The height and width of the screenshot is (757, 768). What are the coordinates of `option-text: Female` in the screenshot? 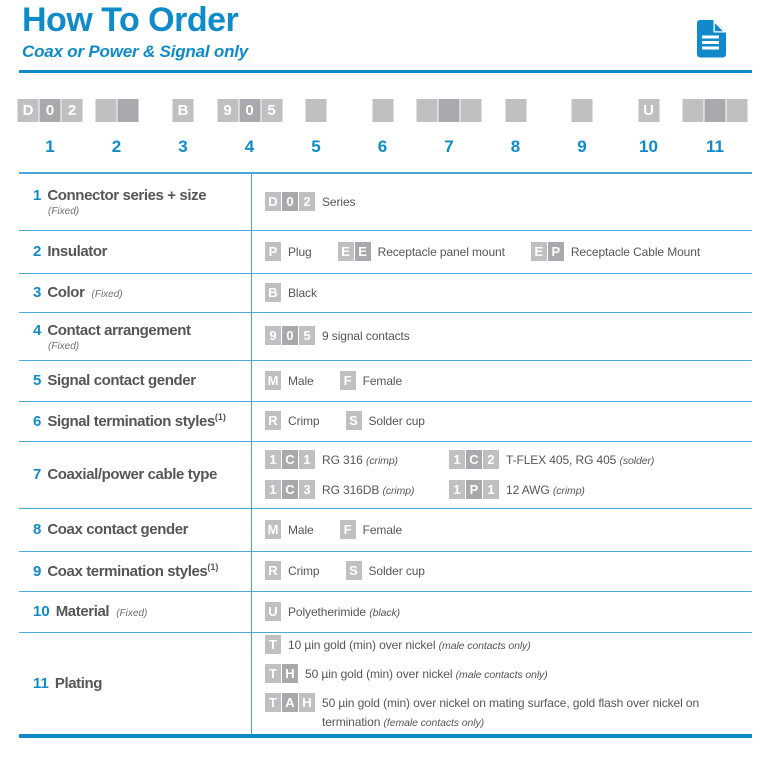 It's located at (382, 380).